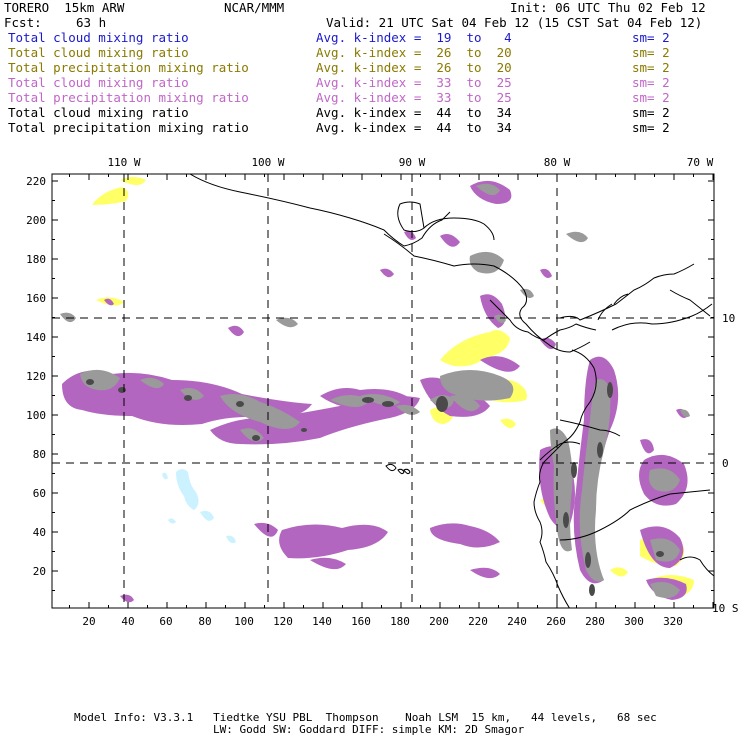 The height and width of the screenshot is (740, 740). Describe the element at coordinates (127, 621) in the screenshot. I see `x-tick-label: 40` at that location.